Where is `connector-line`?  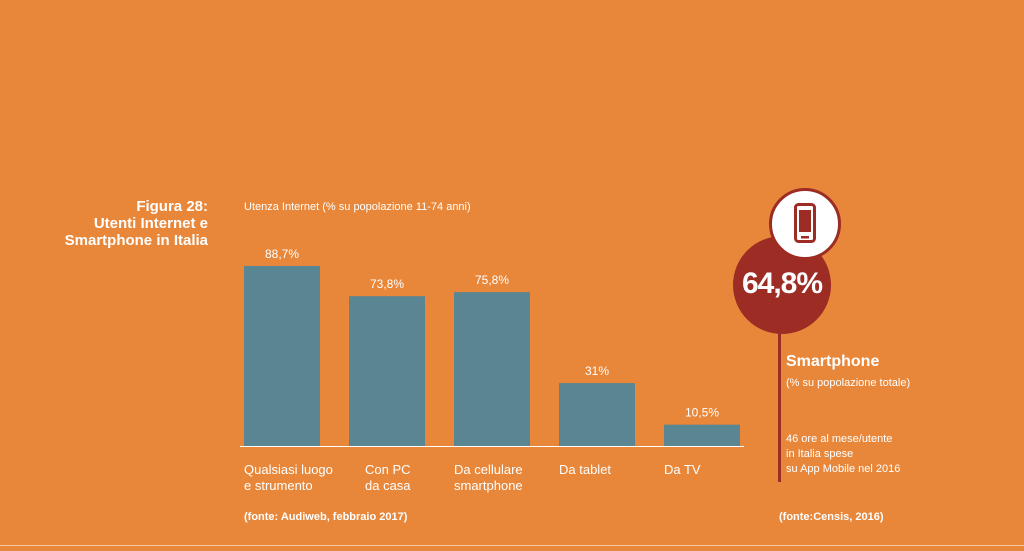 connector-line is located at coordinates (779, 406).